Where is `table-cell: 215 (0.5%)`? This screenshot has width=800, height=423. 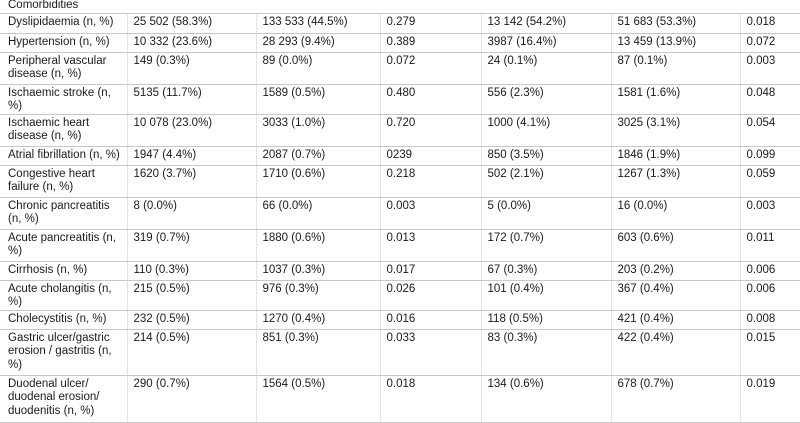
table-cell: 215 (0.5%) is located at coordinates (191, 295).